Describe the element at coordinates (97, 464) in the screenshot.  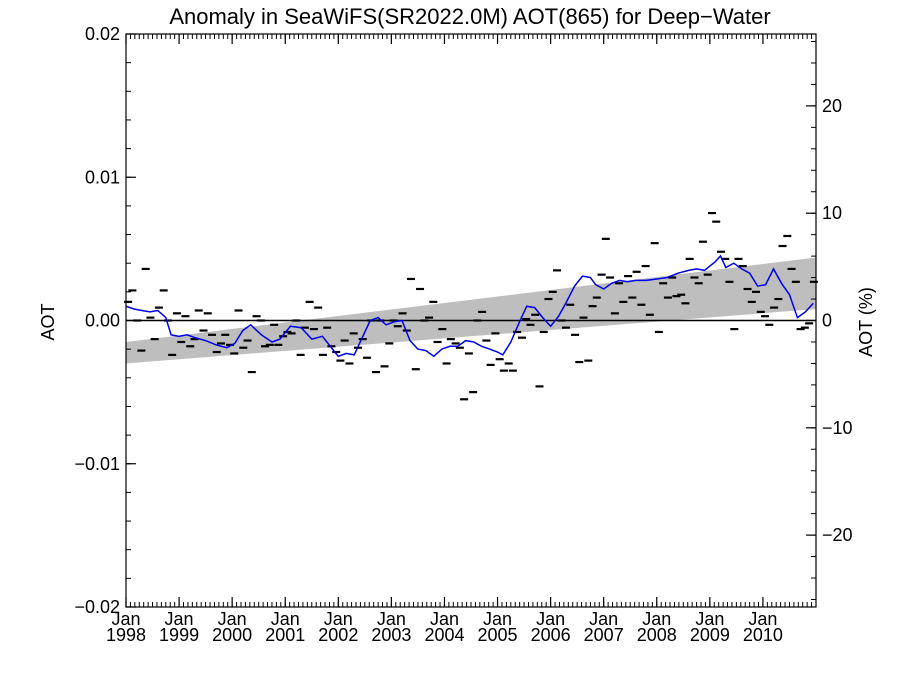
I see `y-tick-label-left: −0.01` at that location.